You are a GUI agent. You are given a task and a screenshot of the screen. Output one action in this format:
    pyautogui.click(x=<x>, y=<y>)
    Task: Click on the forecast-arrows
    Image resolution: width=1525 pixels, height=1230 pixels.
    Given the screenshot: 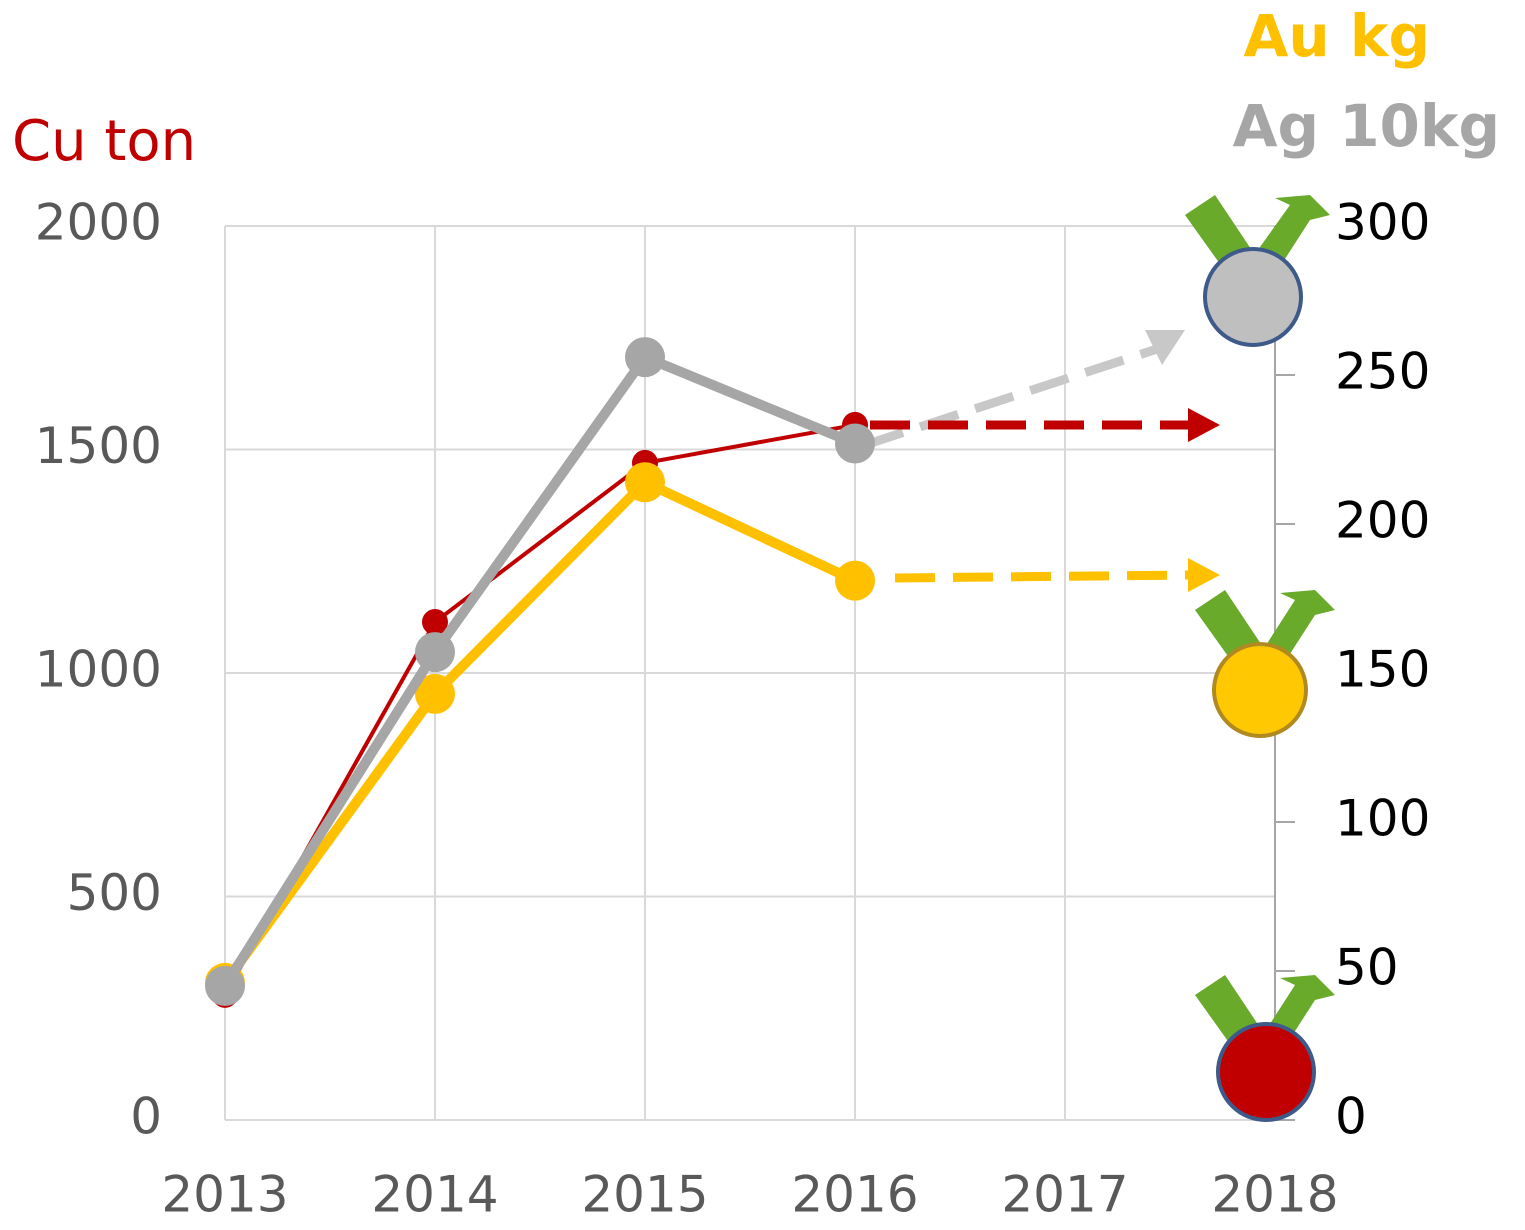 What is the action you would take?
    pyautogui.click(x=1041, y=461)
    